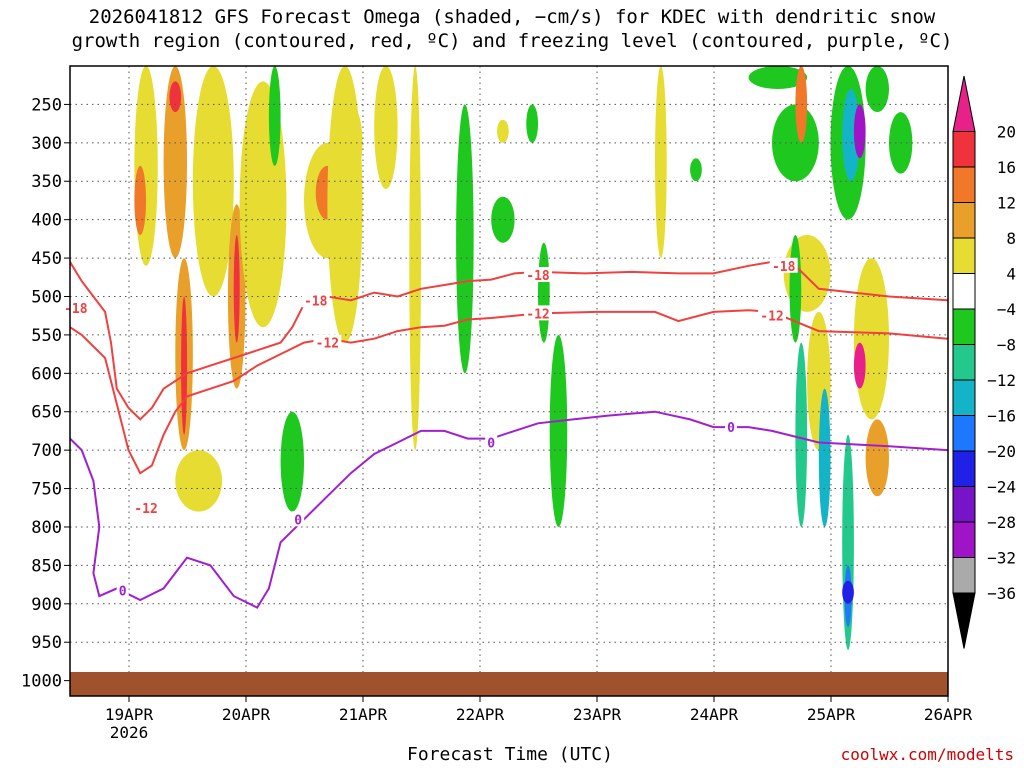  What do you see at coordinates (1001, 593) in the screenshot?
I see `colorbar-label: −36` at bounding box center [1001, 593].